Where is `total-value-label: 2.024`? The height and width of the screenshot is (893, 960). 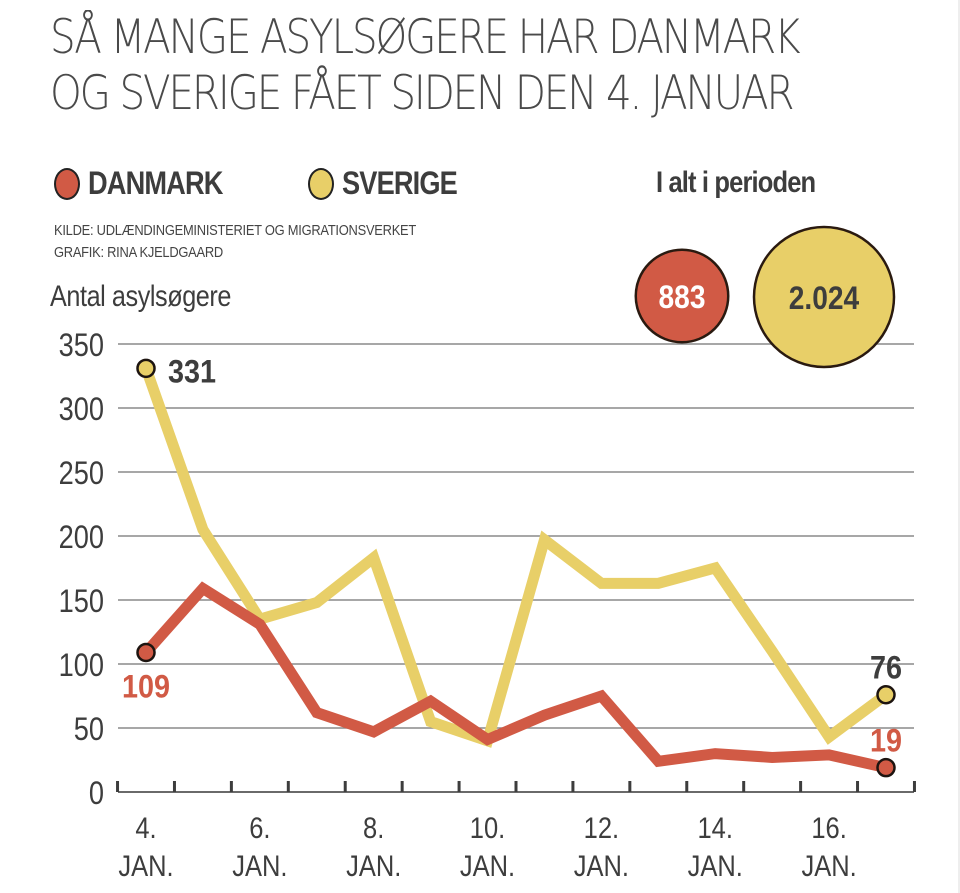 total-value-label: 2.024 is located at coordinates (824, 298).